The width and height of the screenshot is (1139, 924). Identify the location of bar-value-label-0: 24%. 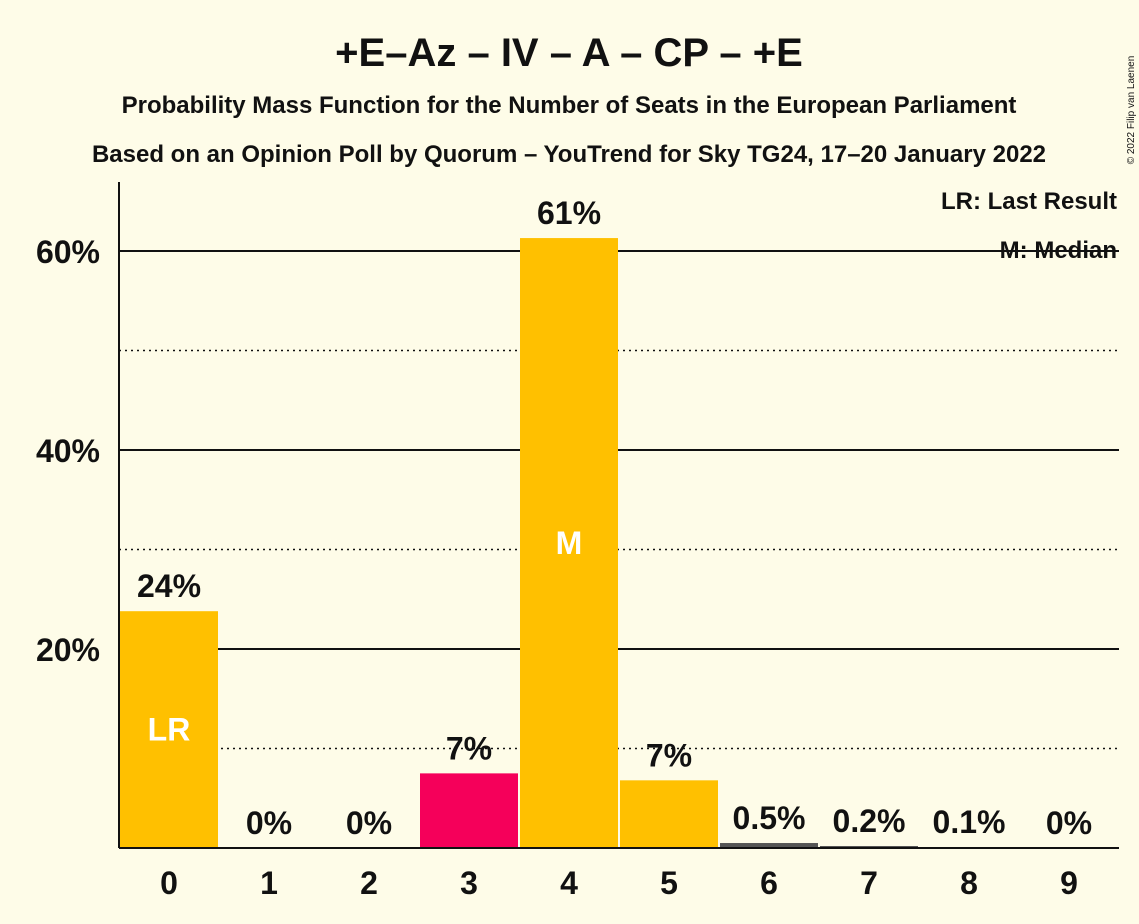
(169, 586).